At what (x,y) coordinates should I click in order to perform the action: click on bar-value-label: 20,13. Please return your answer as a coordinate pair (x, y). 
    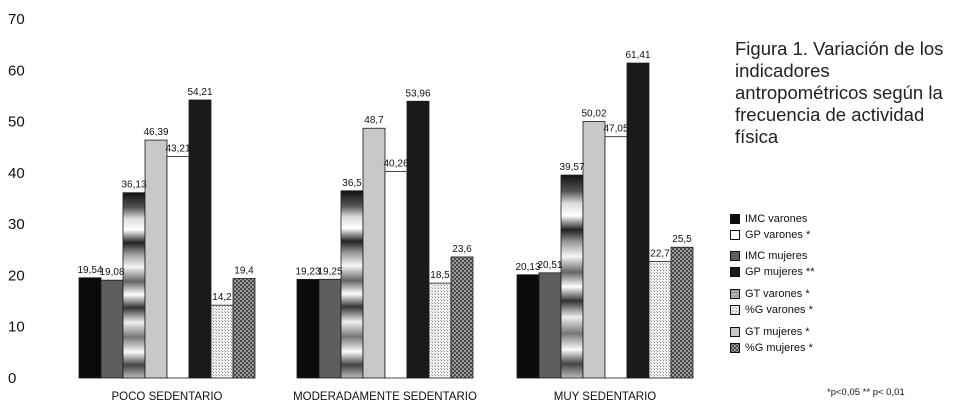
    Looking at the image, I should click on (527, 267).